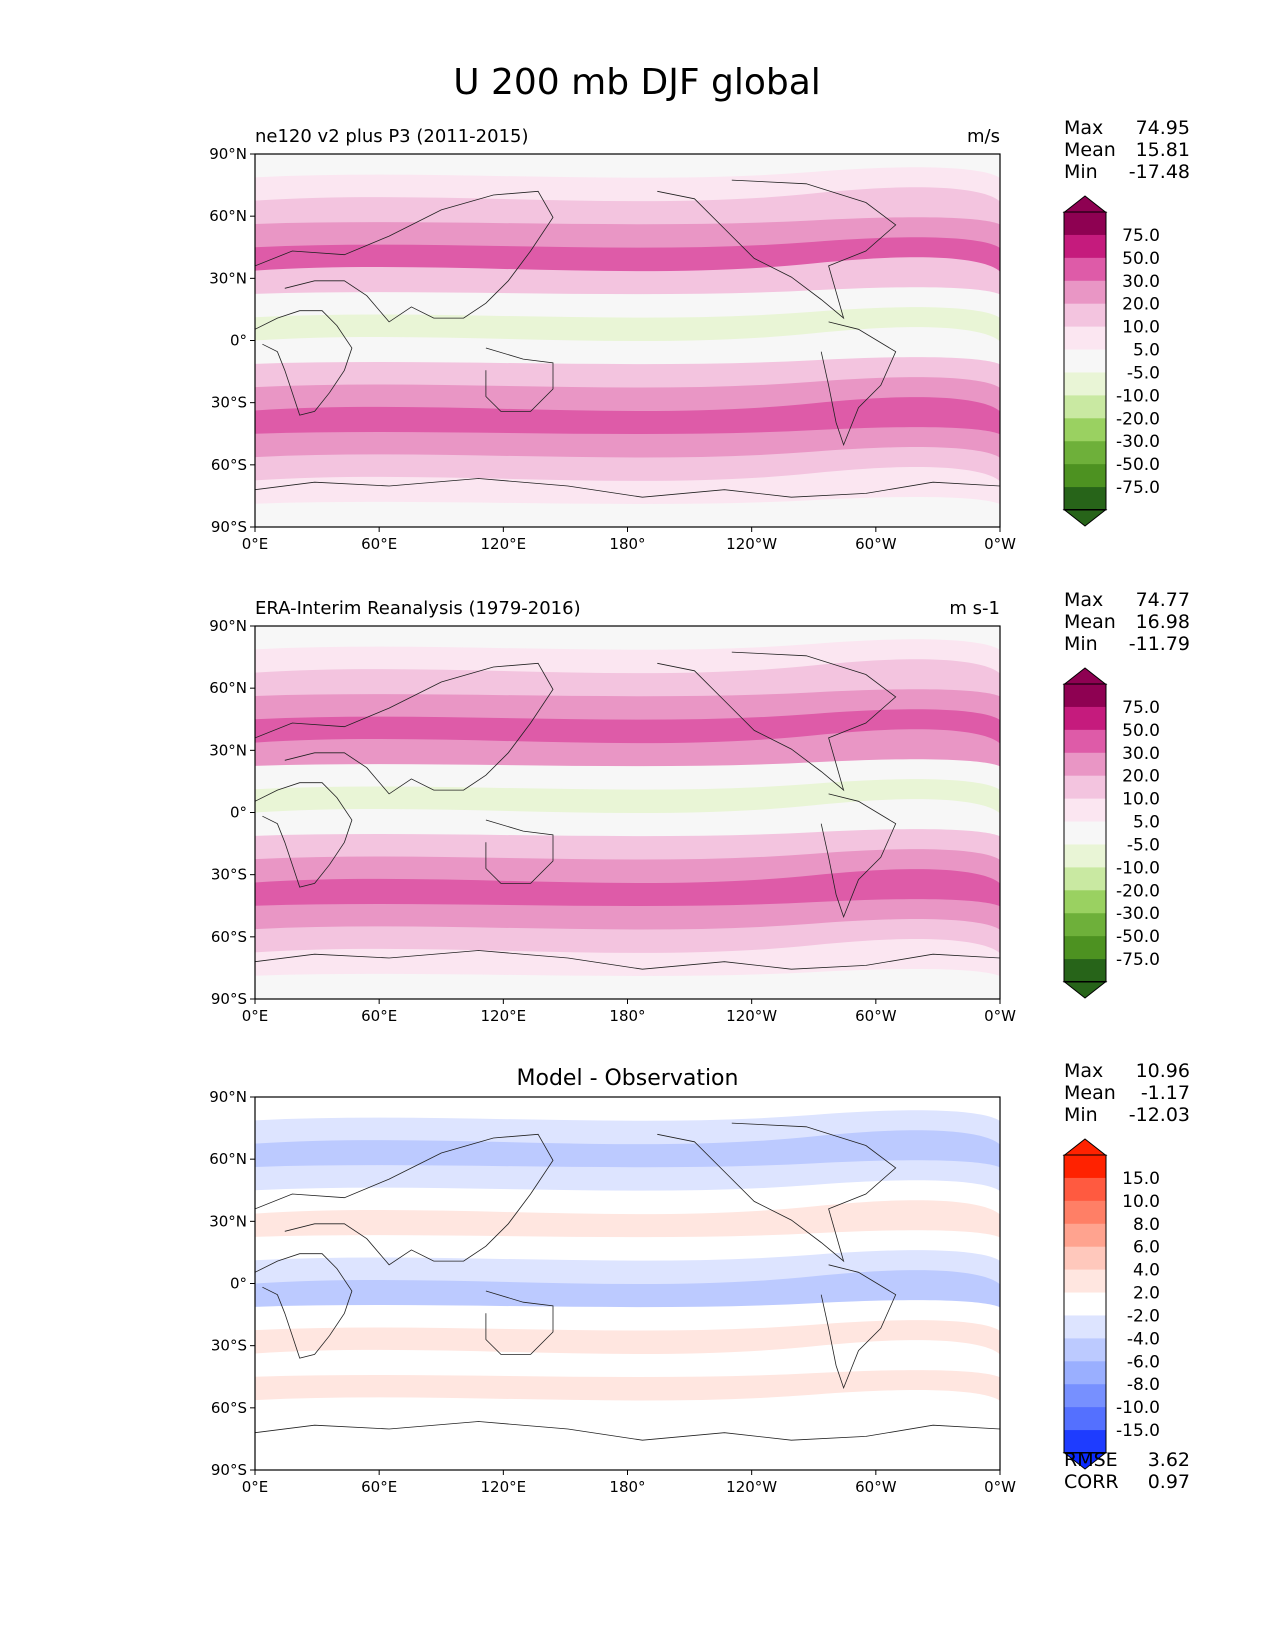 This screenshot has height=1650, width=1275. I want to click on stat-value: 74.95, so click(1163, 128).